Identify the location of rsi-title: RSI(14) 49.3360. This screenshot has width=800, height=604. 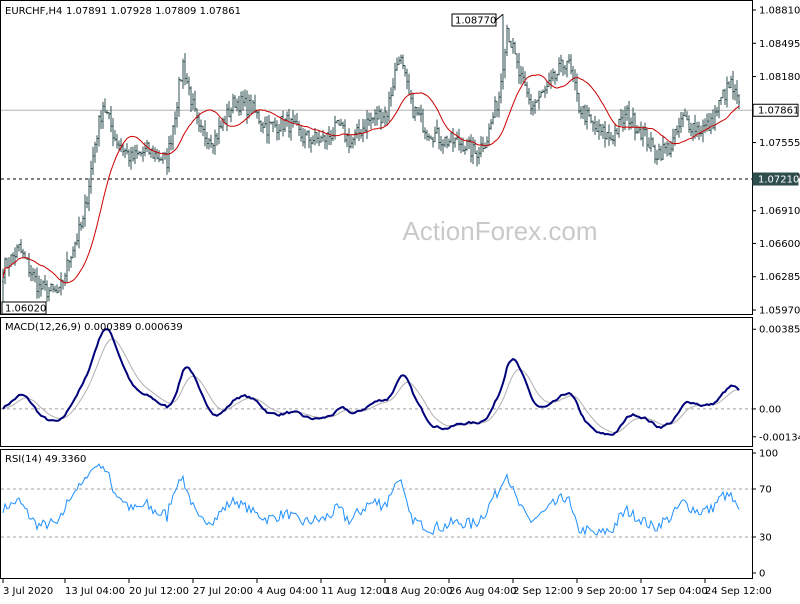
(45, 459).